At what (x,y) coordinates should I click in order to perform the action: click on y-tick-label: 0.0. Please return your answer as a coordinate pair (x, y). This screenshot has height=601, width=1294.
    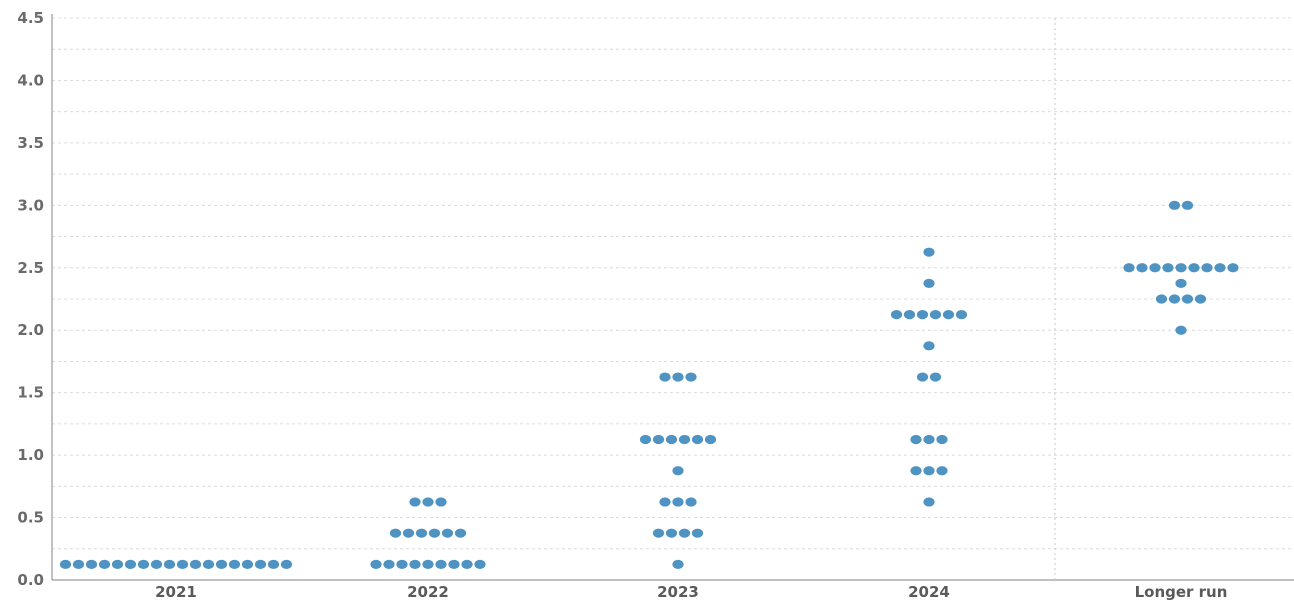
    Looking at the image, I should click on (30, 580).